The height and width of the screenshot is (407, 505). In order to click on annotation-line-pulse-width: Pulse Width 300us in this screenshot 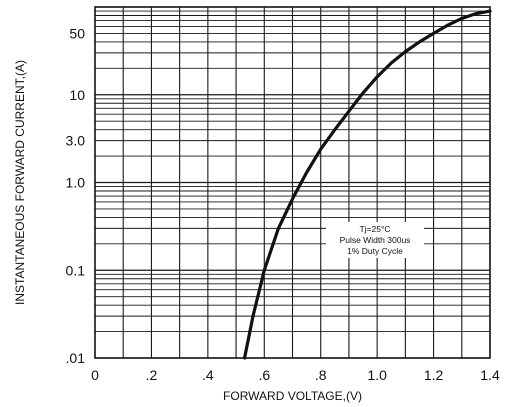, I will do `click(375, 240)`.